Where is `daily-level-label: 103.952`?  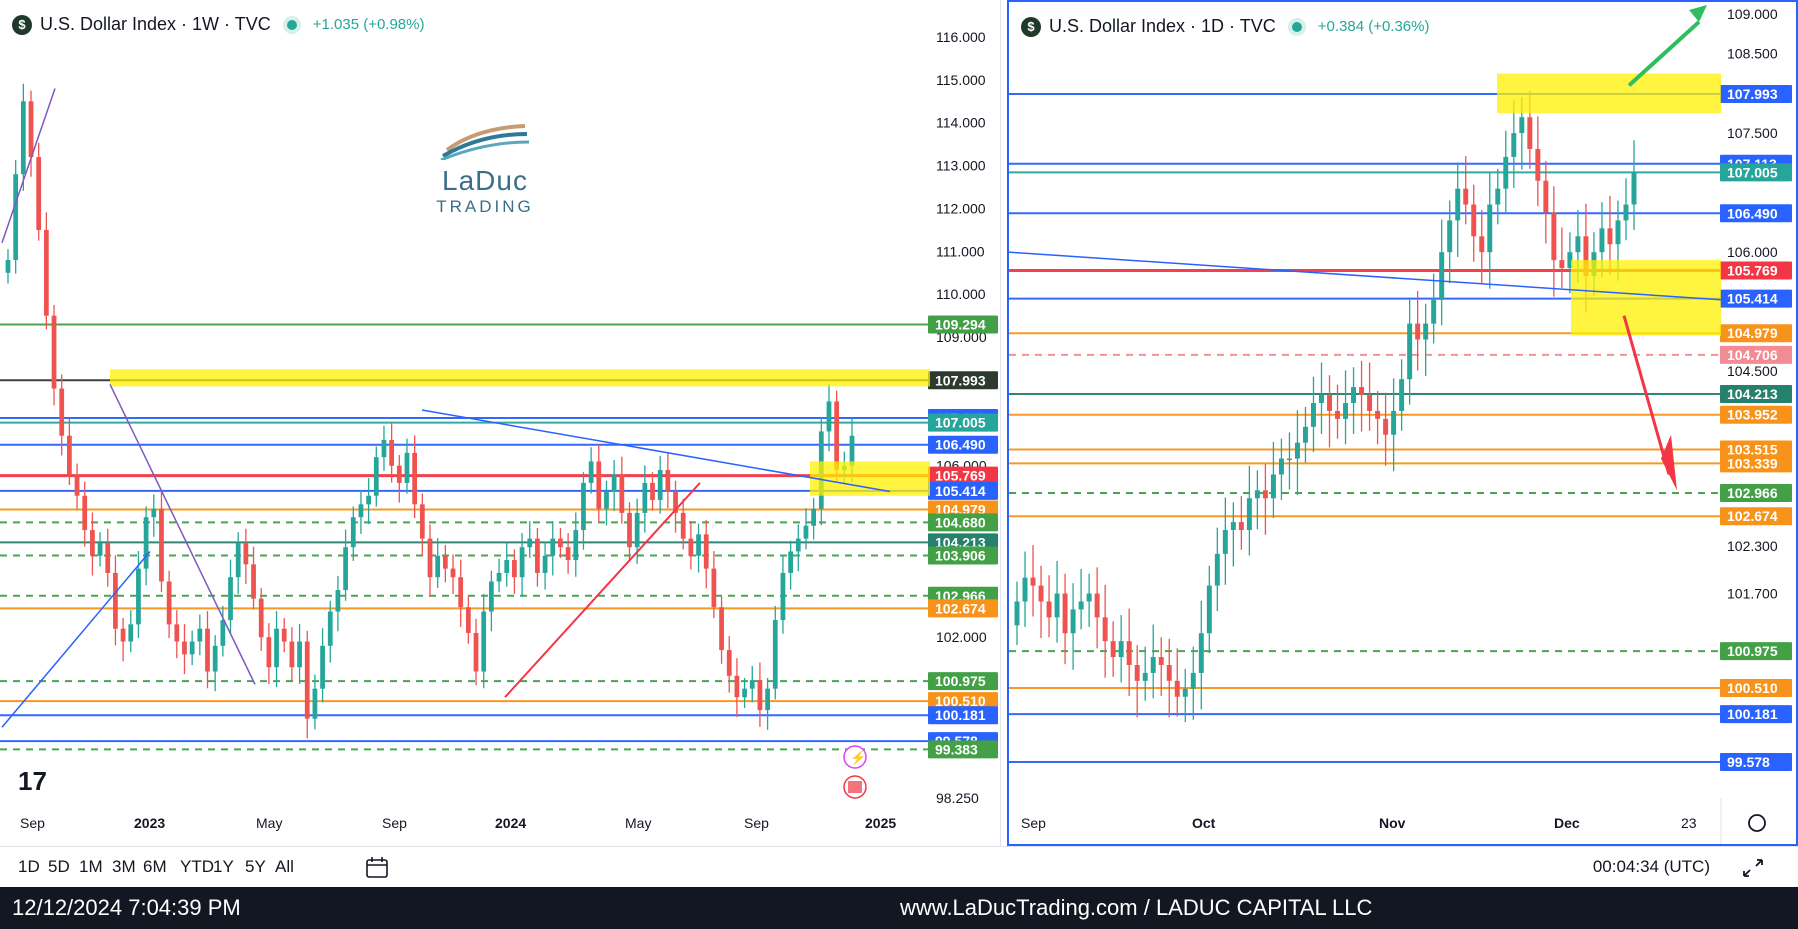
daily-level-label: 103.952 is located at coordinates (1752, 415).